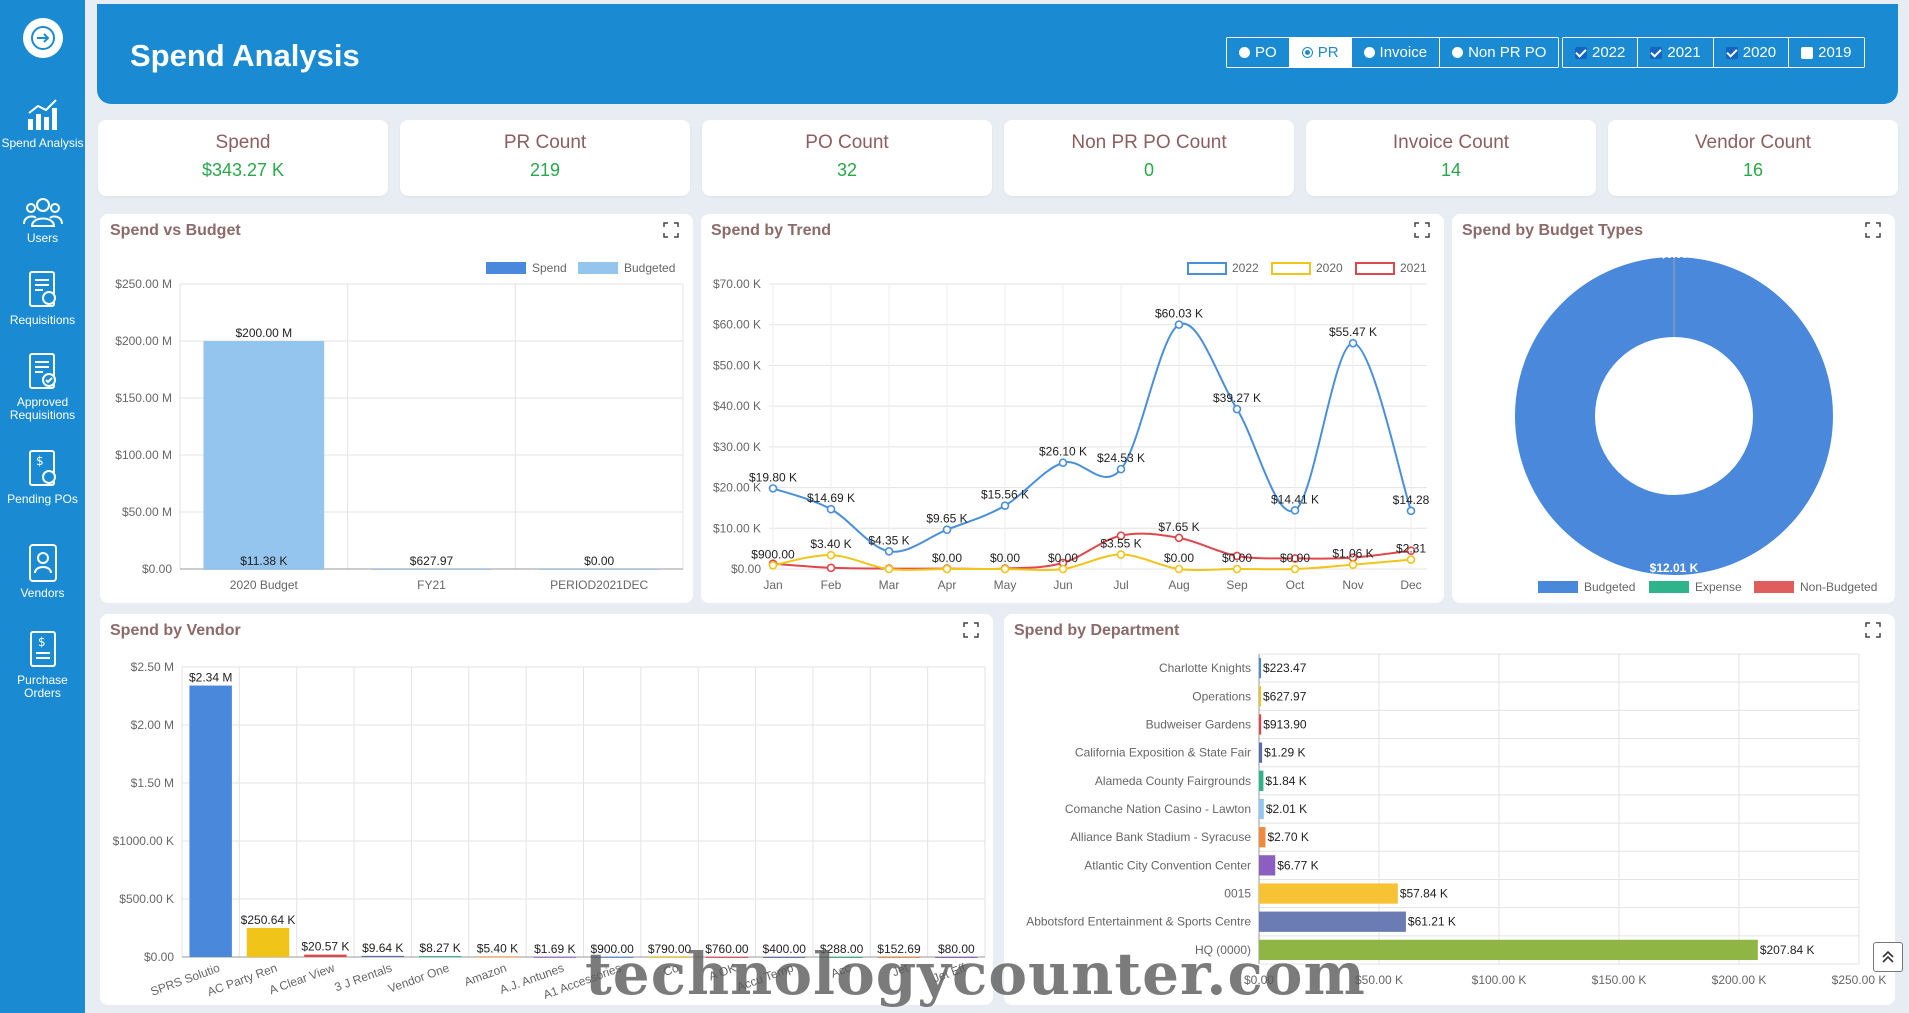 The width and height of the screenshot is (1909, 1013). What do you see at coordinates (737, 325) in the screenshot?
I see `y-tick-label: $60.00 K` at bounding box center [737, 325].